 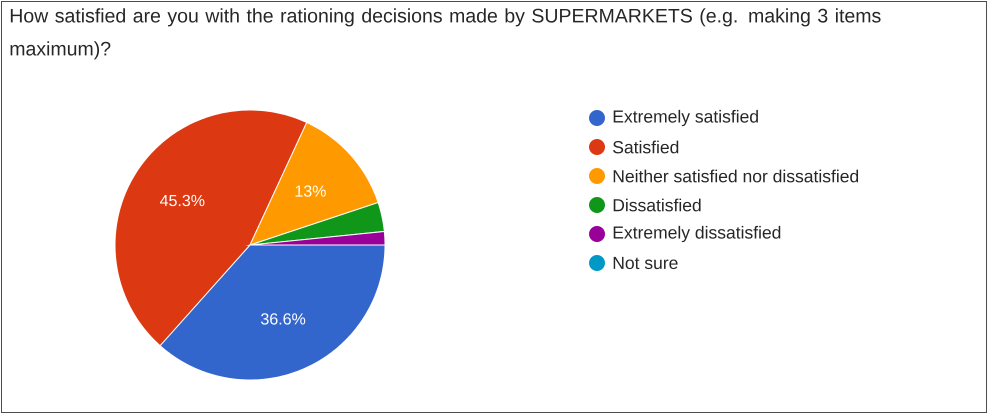 What do you see at coordinates (646, 263) in the screenshot?
I see `legend-label: Not sure` at bounding box center [646, 263].